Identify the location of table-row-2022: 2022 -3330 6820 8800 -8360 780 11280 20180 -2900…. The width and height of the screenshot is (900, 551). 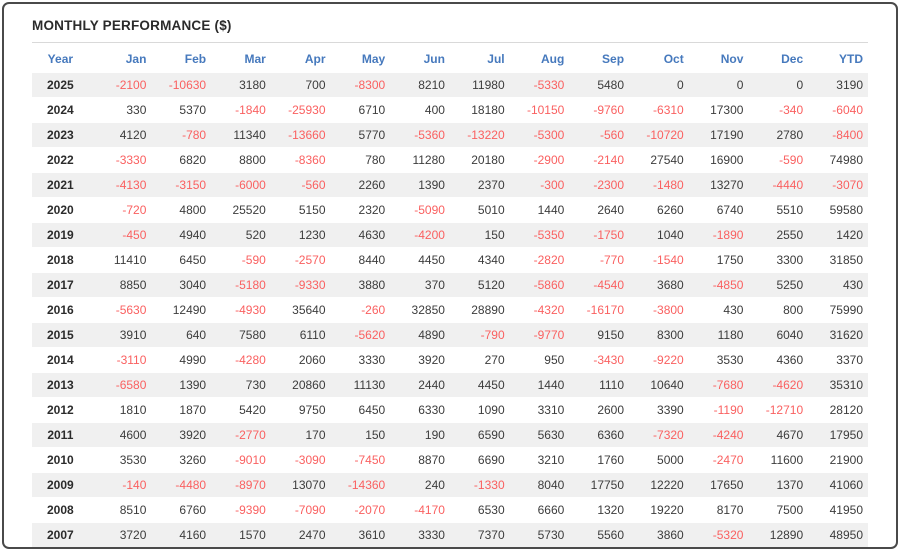
(450, 160).